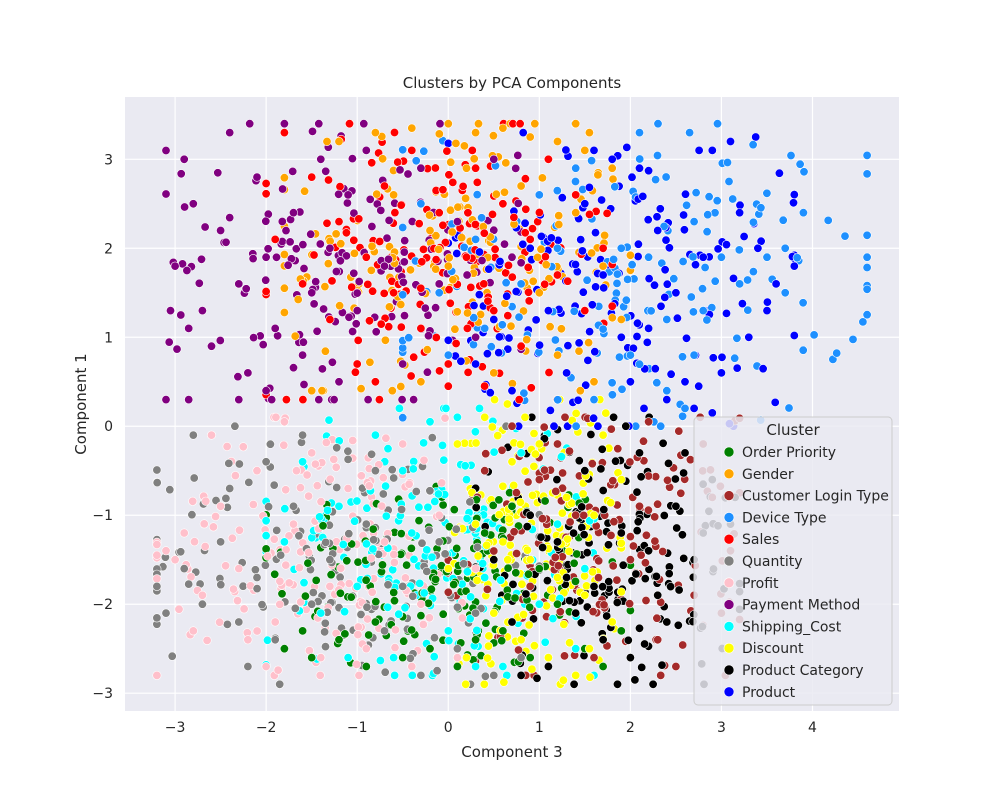 The height and width of the screenshot is (800, 1000). I want to click on y-tick-label: −2, so click(102, 605).